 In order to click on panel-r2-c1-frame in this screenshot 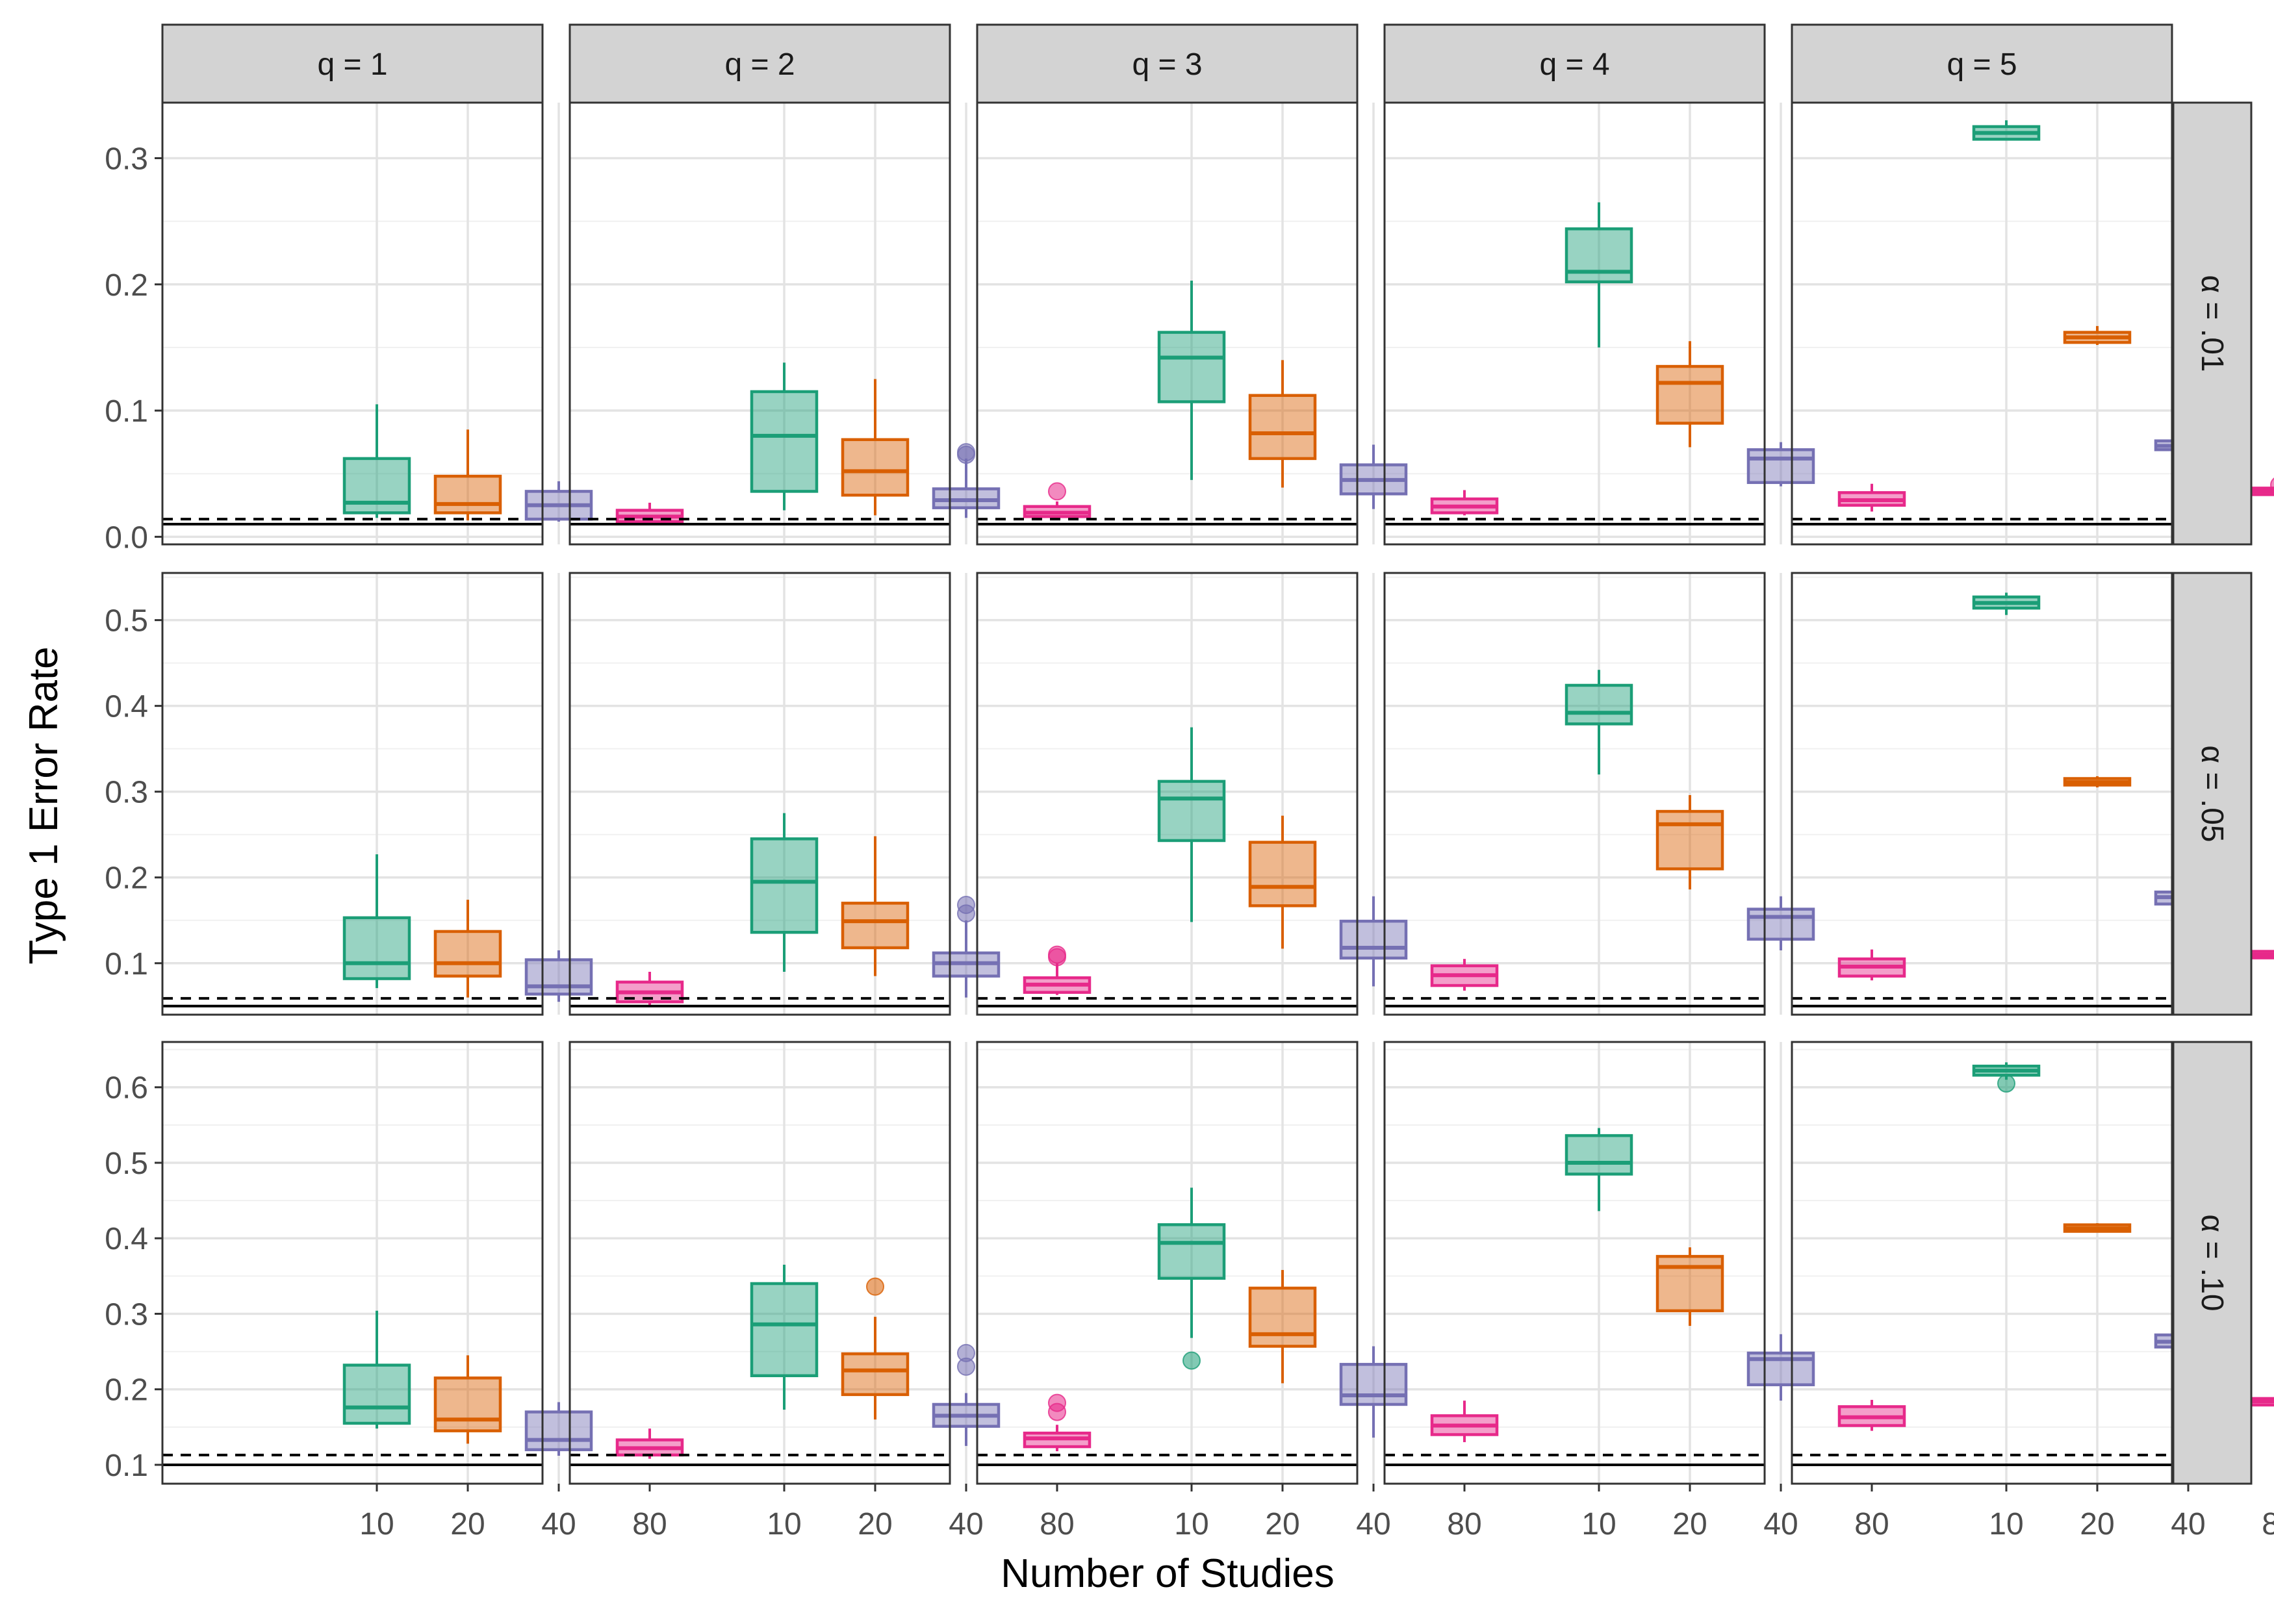, I will do `click(759, 1263)`.